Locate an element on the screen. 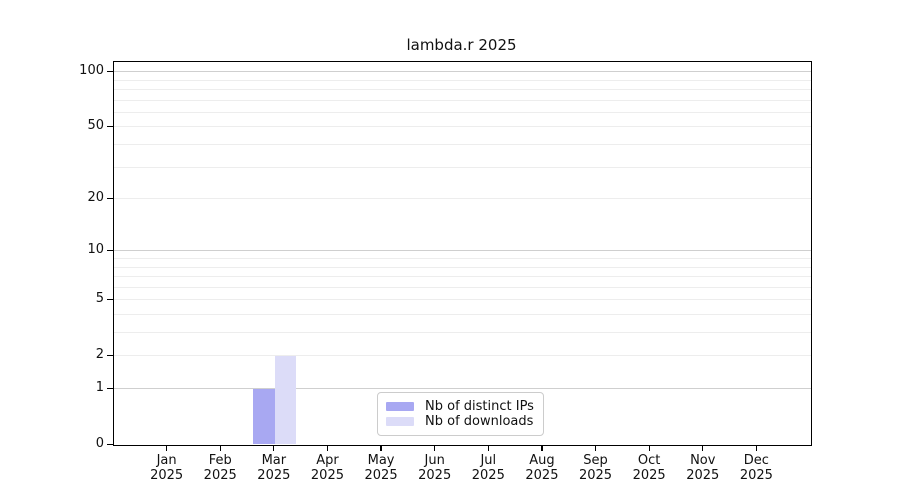 The image size is (900, 500). x-tick-month: Oct is located at coordinates (649, 460).